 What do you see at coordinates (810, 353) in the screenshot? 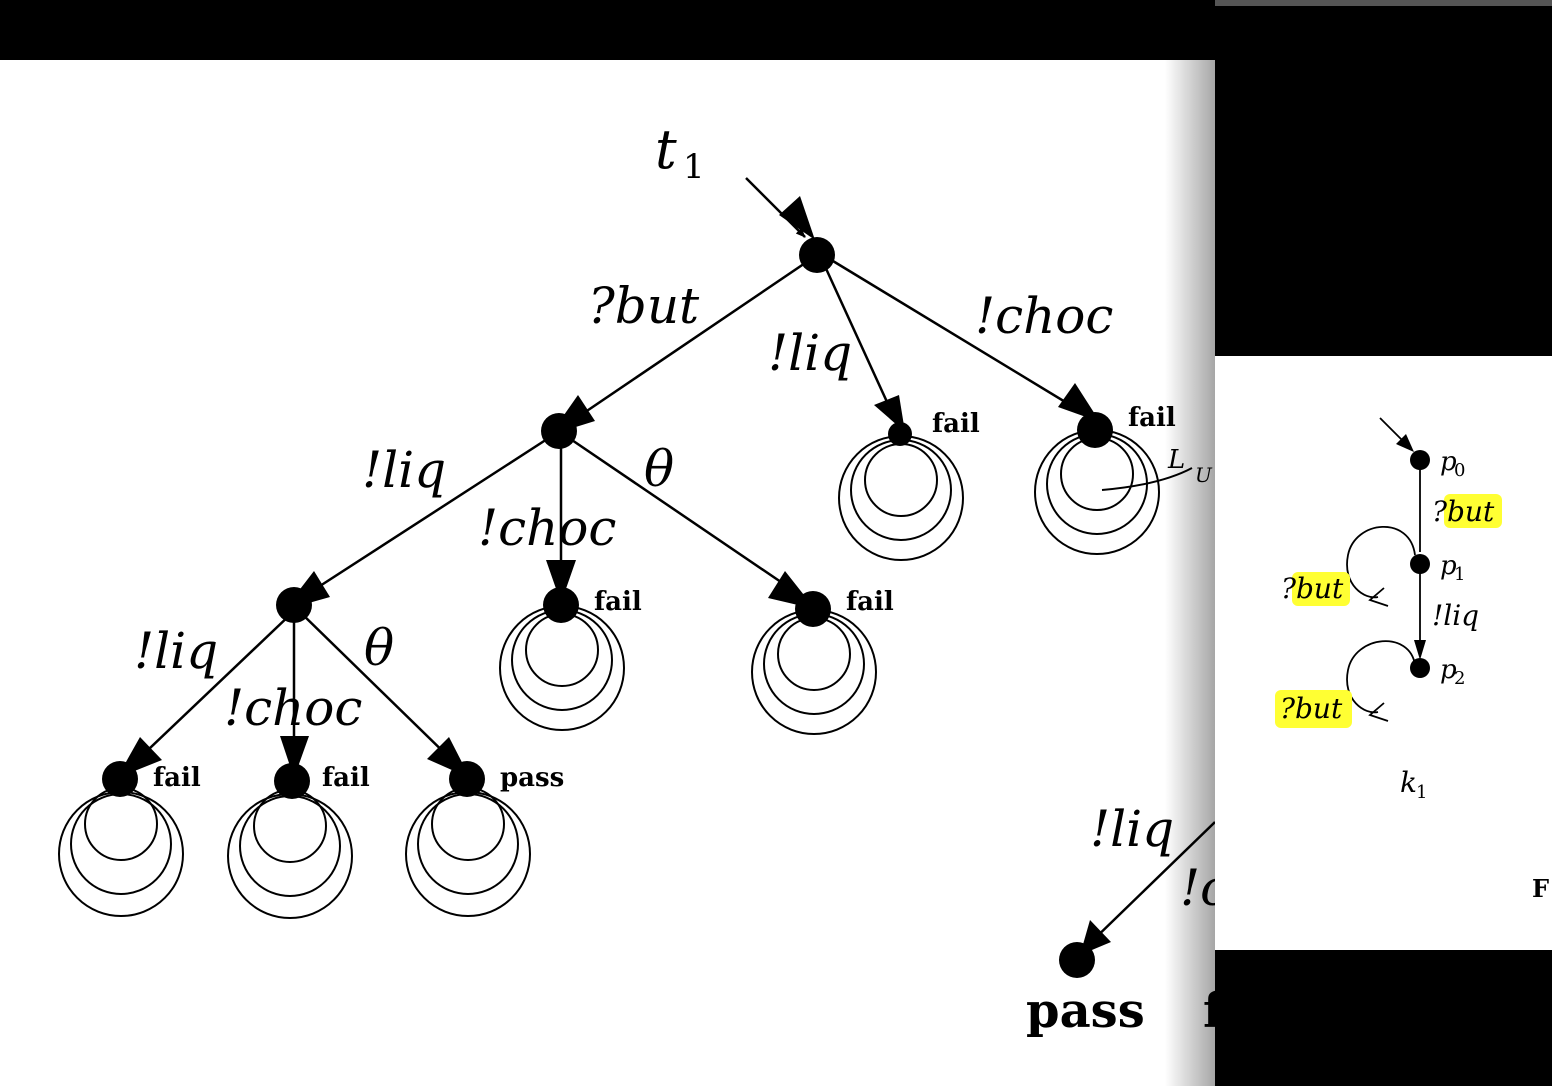
I see `label-root-liq: !liq` at bounding box center [810, 353].